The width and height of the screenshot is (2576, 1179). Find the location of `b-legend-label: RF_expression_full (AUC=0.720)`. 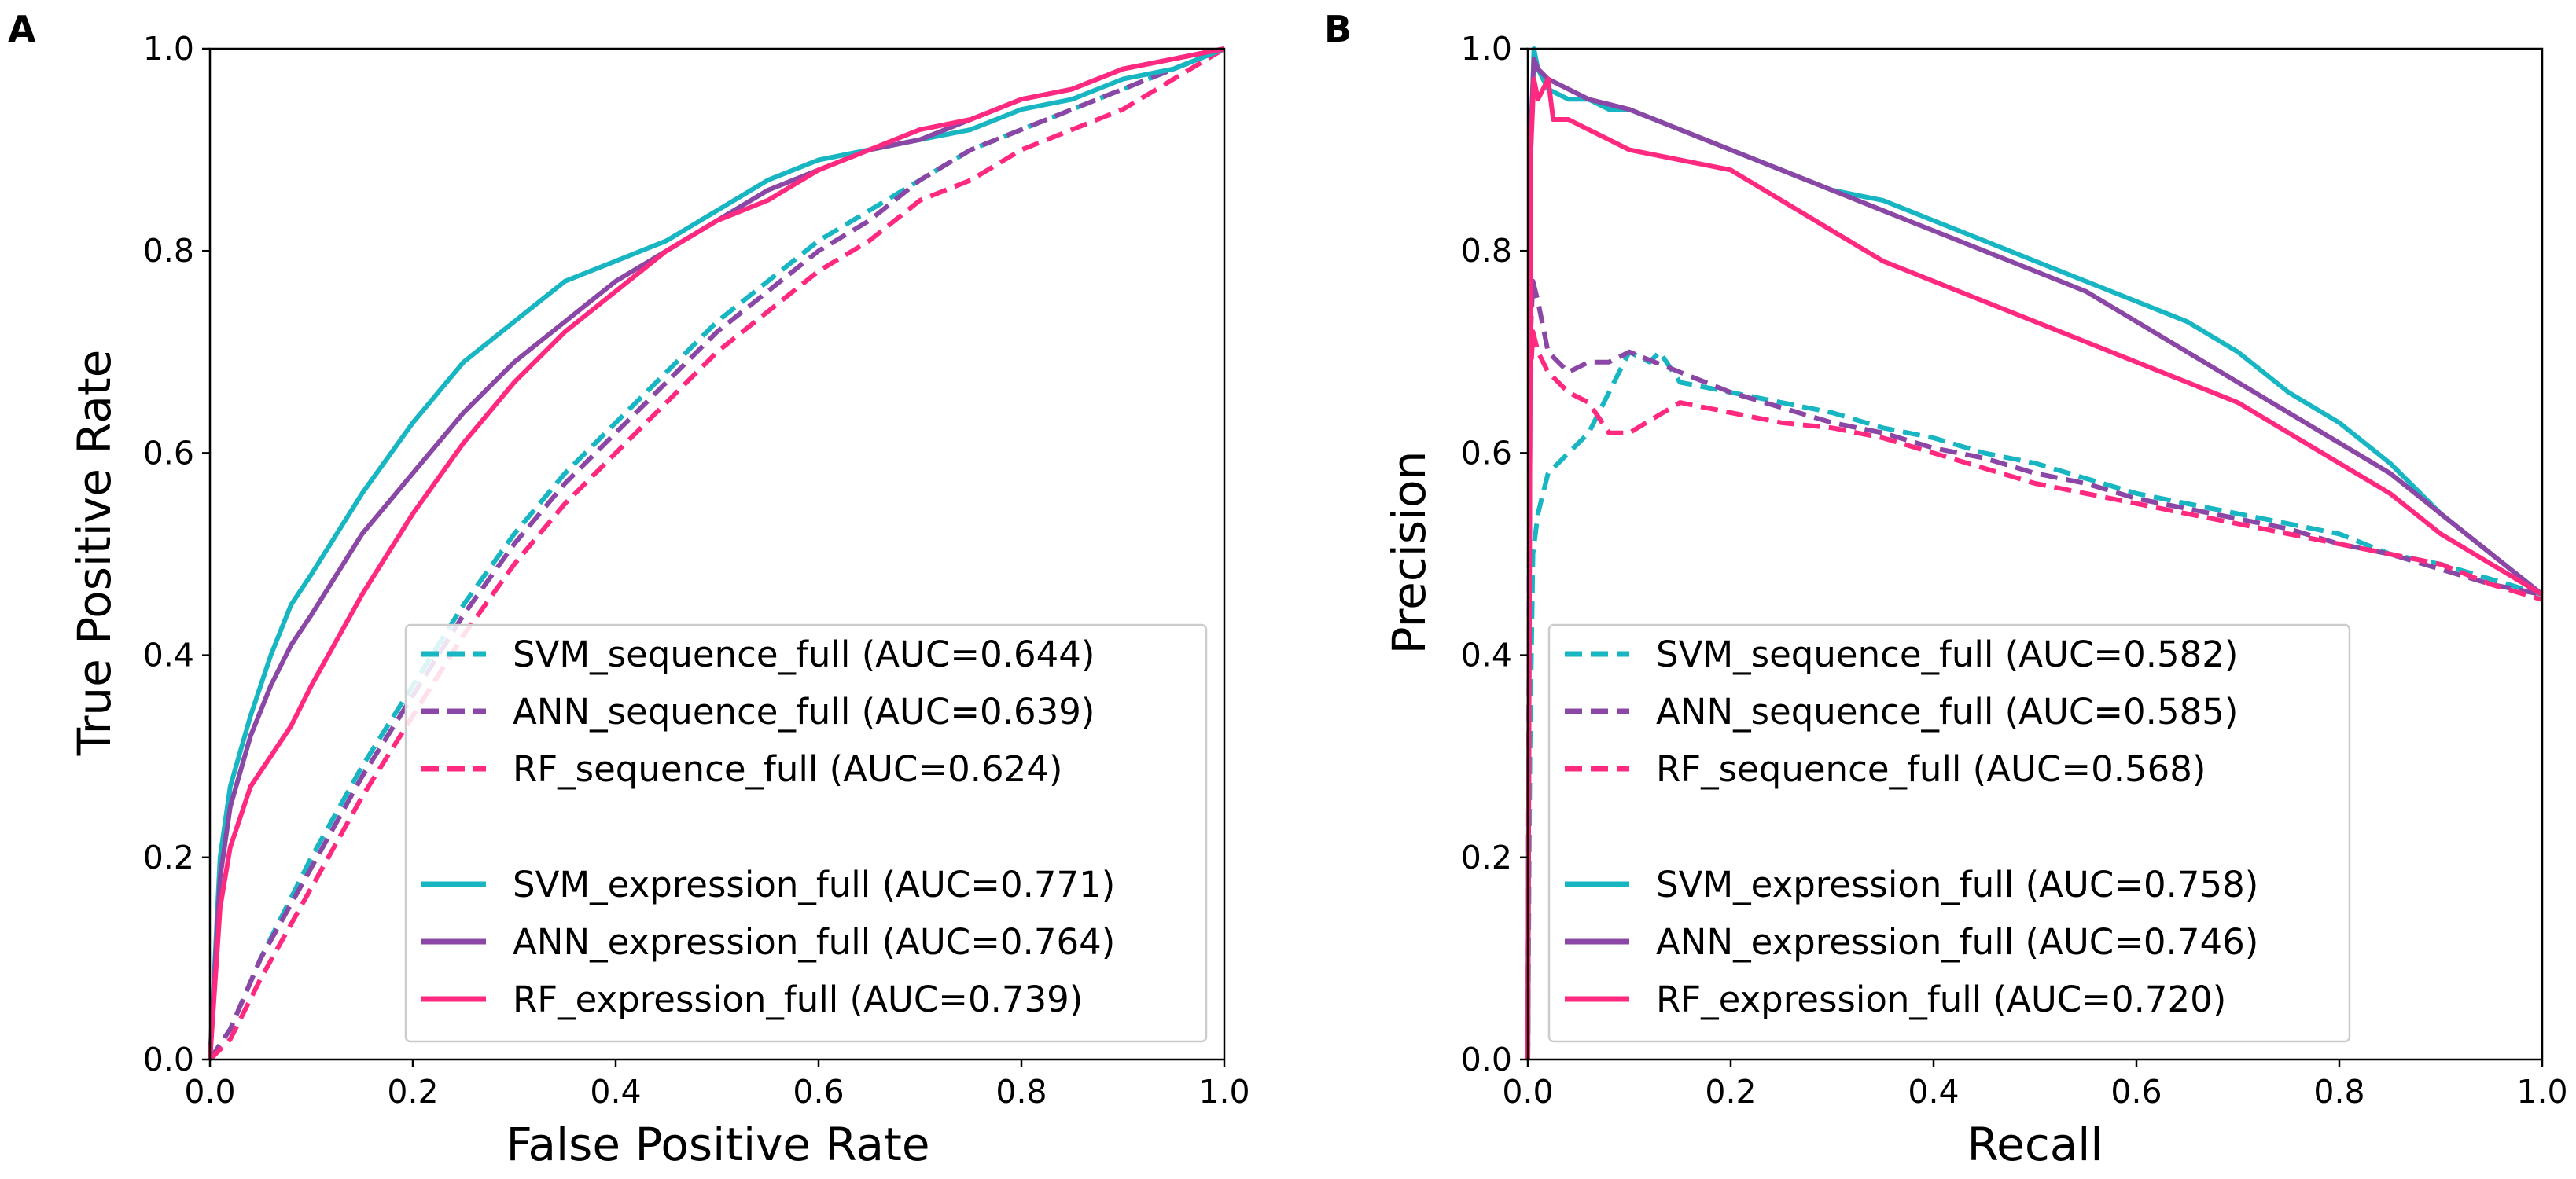

b-legend-label: RF_expression_full (AUC=0.720) is located at coordinates (1941, 1000).